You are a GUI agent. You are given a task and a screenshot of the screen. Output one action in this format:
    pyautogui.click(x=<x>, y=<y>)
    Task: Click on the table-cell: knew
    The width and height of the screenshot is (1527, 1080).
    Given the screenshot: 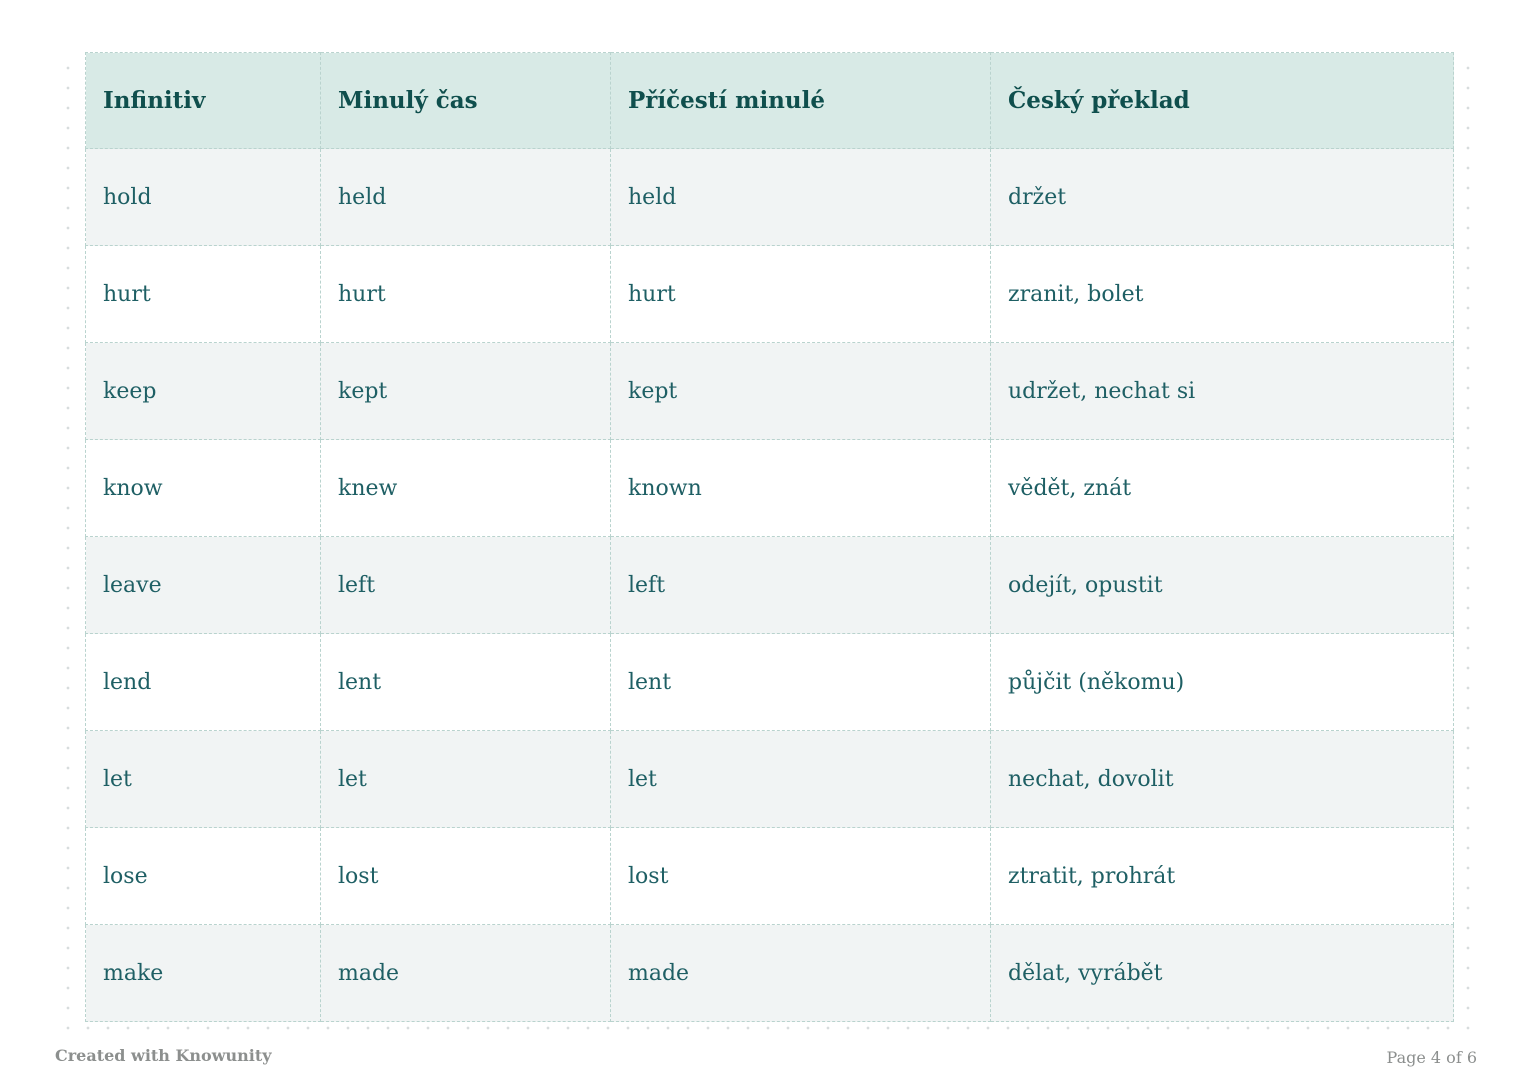 What is the action you would take?
    pyautogui.click(x=465, y=488)
    